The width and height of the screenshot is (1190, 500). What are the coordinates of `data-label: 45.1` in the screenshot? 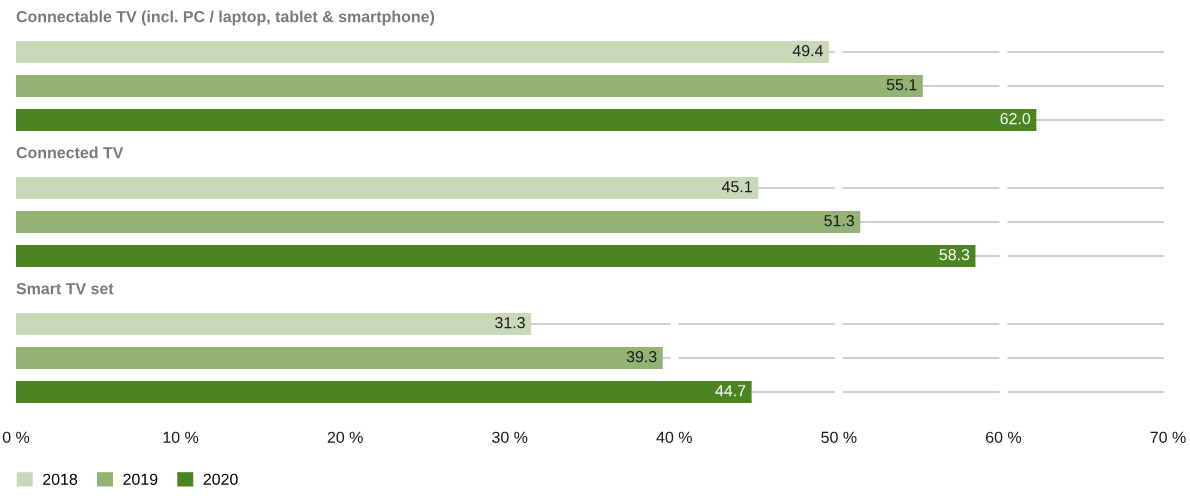 It's located at (736, 187).